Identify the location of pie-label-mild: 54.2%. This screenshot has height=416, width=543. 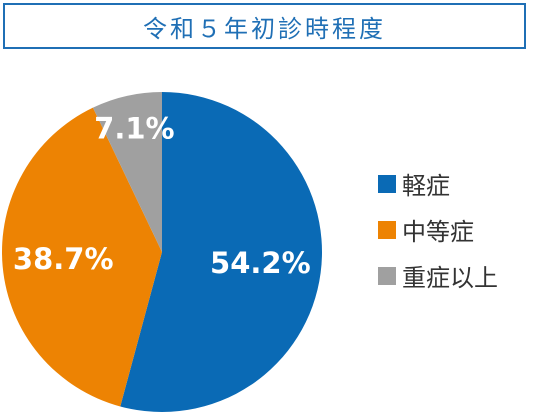
(260, 263).